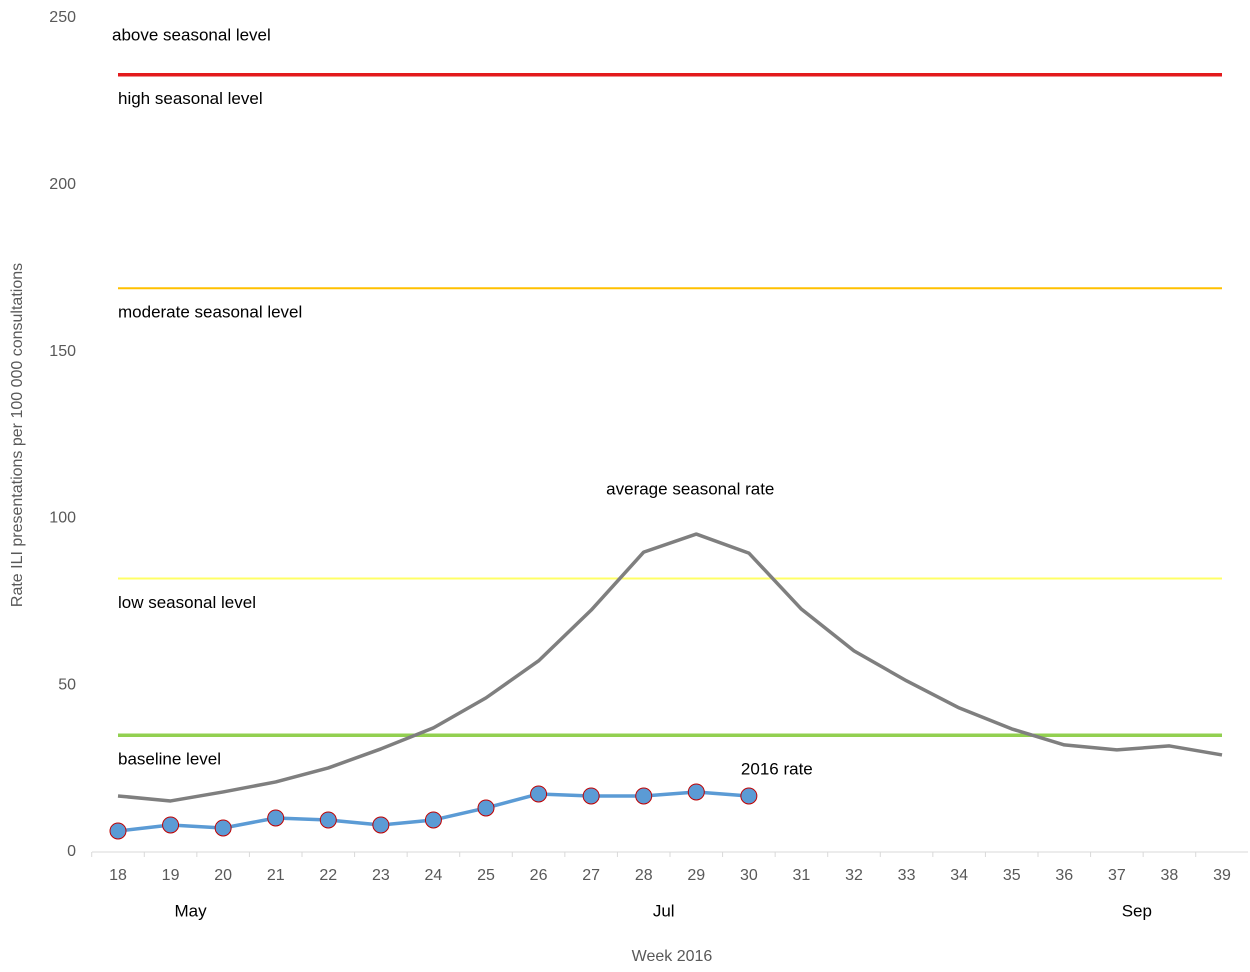  Describe the element at coordinates (907, 875) in the screenshot. I see `x-tick-label: 33` at that location.